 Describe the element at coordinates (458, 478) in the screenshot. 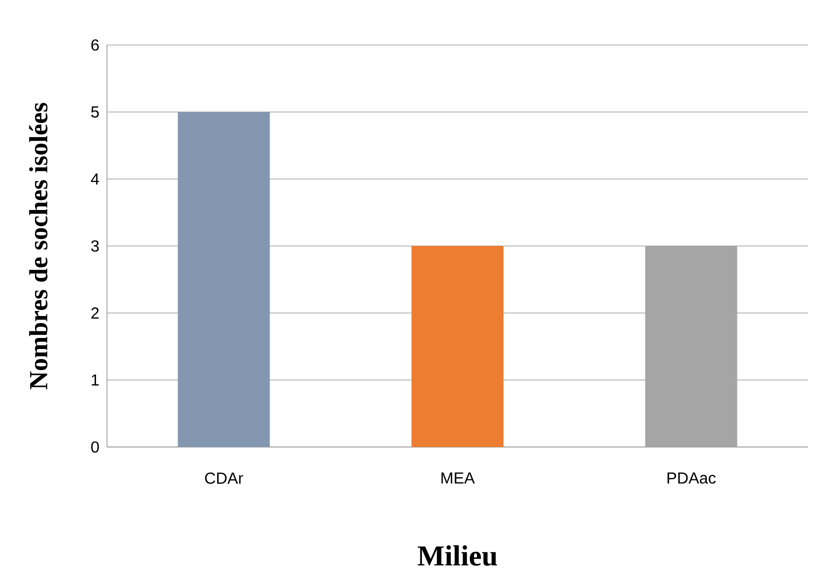

I see `x-tick-label: MEA` at that location.